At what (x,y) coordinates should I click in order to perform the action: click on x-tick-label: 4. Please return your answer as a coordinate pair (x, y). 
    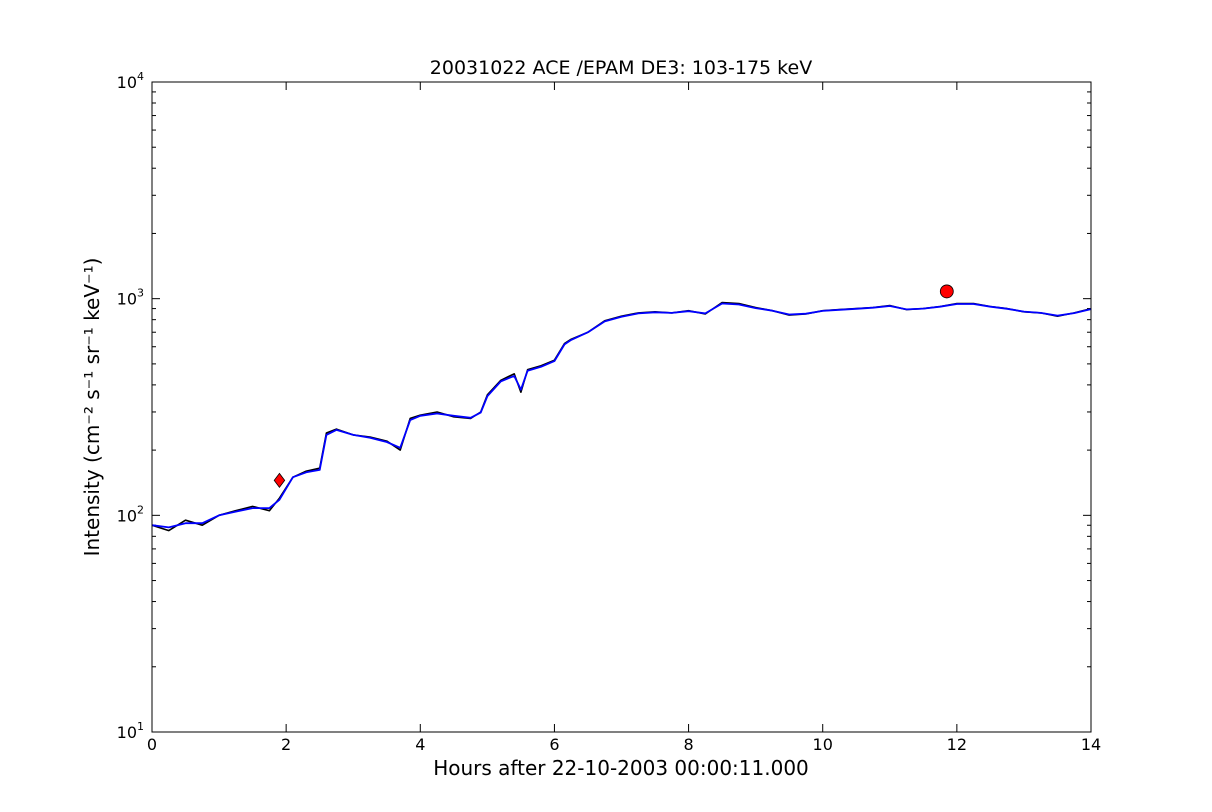
    Looking at the image, I should click on (420, 744).